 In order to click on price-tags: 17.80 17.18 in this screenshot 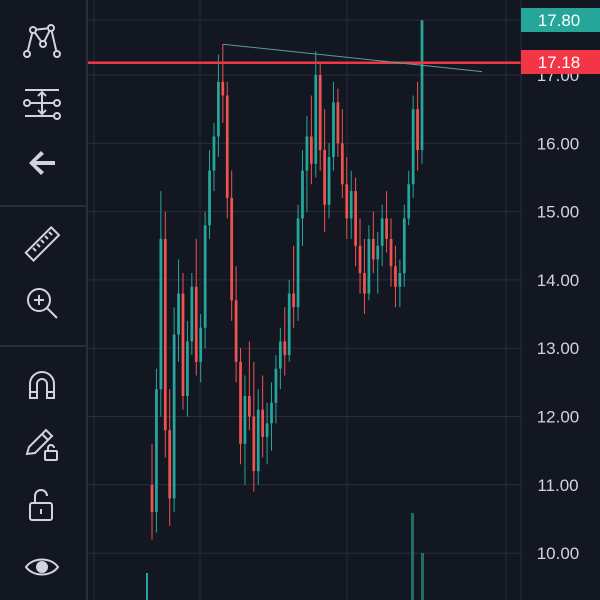, I will do `click(560, 41)`.